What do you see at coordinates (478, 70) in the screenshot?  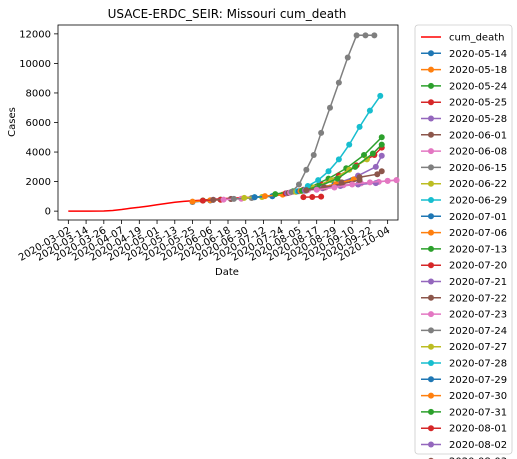 I see `legend-label: 2020-05-18` at bounding box center [478, 70].